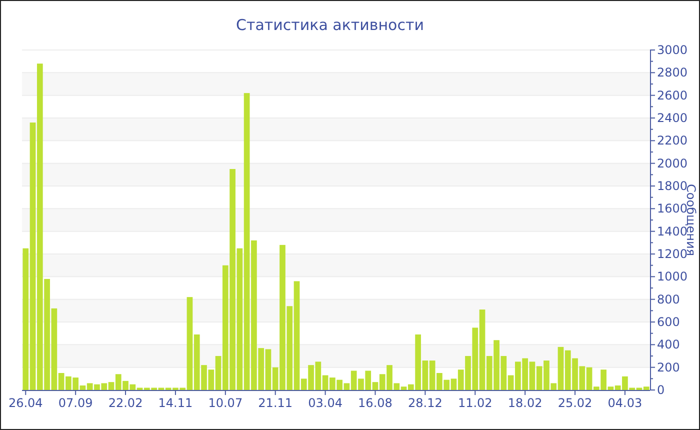 This screenshot has width=700, height=430. I want to click on x-tick-label: 21.11, so click(275, 403).